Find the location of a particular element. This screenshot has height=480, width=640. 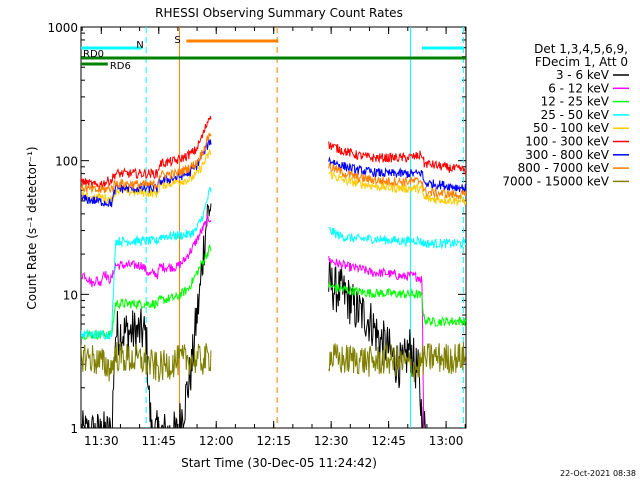

y-tick-label: 100 is located at coordinates (66, 162).